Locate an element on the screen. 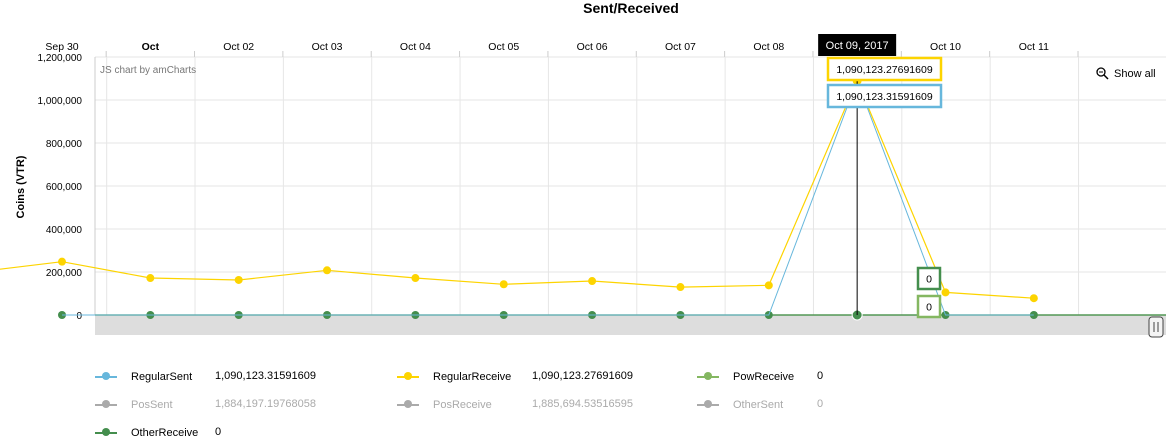 This screenshot has height=447, width=1166. y-tick-label: 600,000 is located at coordinates (64, 187).